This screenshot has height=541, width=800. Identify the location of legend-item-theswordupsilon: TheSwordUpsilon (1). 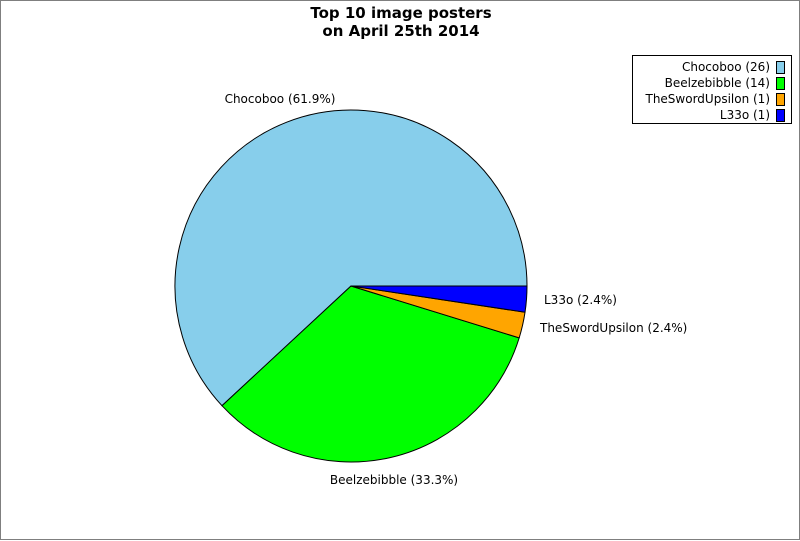
(715, 99).